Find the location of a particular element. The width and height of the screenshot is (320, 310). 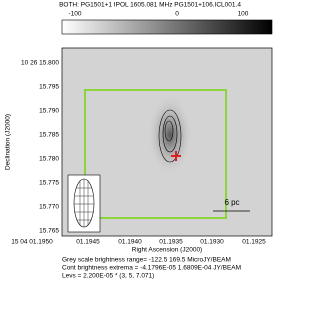

x-tick-label: 01.1940 is located at coordinates (130, 242).